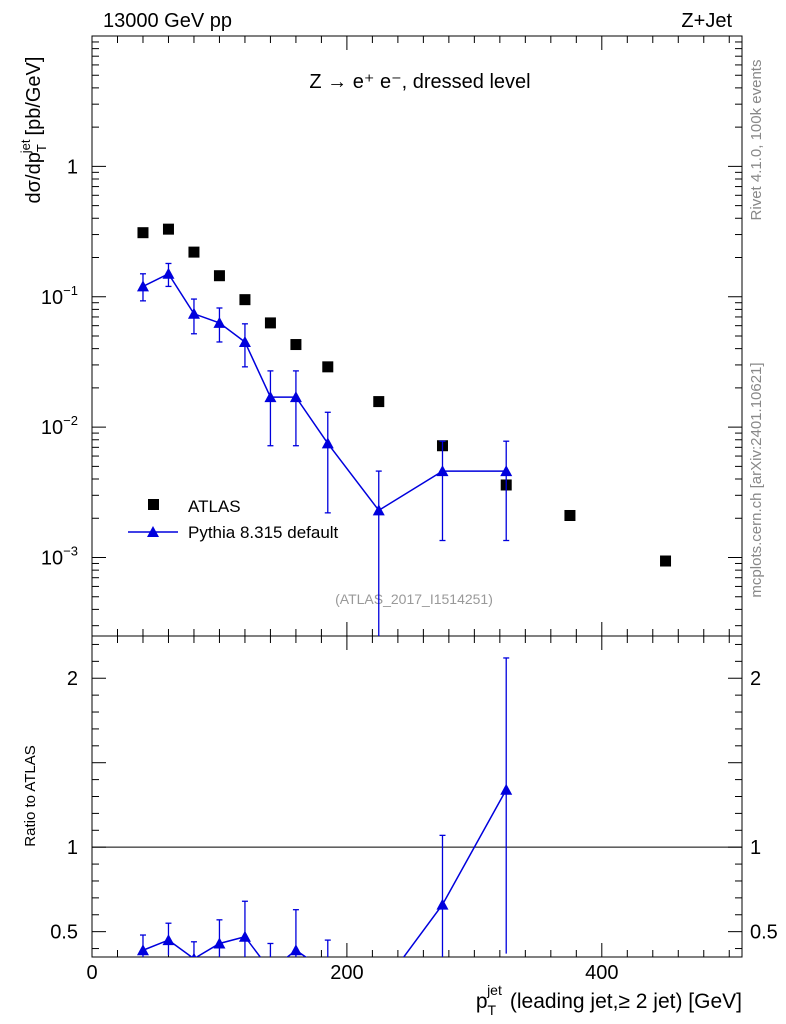  What do you see at coordinates (72, 848) in the screenshot?
I see `ratio-tick-label-left: 1` at bounding box center [72, 848].